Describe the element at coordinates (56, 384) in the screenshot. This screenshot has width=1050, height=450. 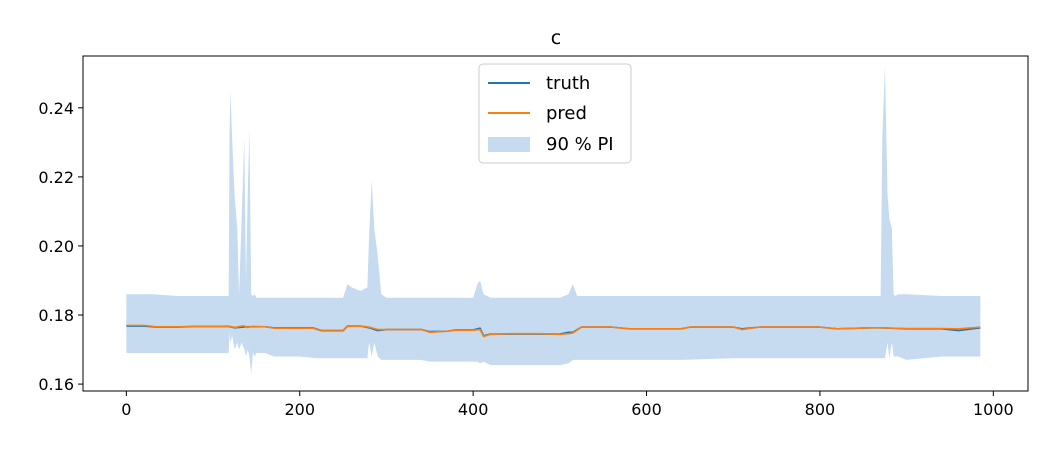
I see `y-tick-label: 0.16` at that location.